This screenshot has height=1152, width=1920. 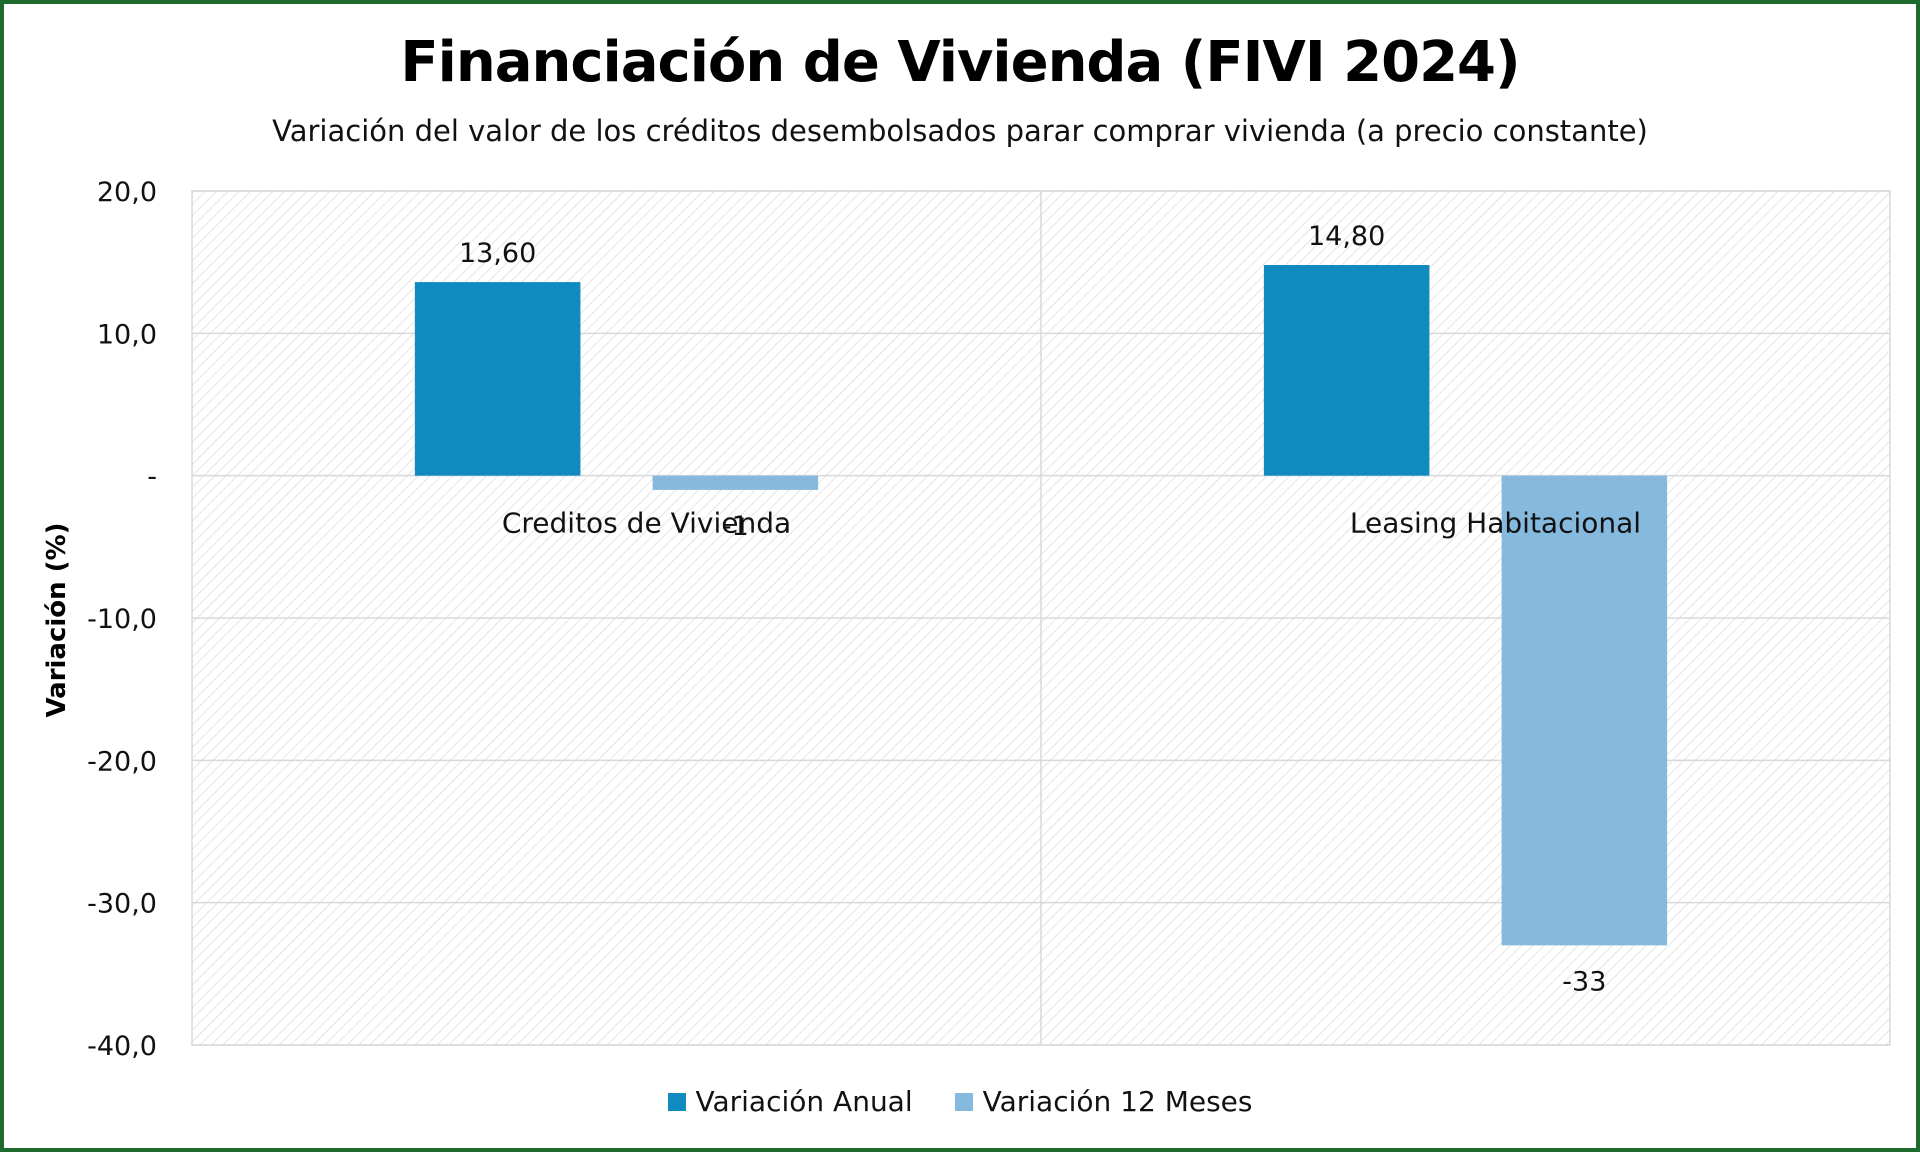 I want to click on data-label: 13,60, so click(x=497, y=253).